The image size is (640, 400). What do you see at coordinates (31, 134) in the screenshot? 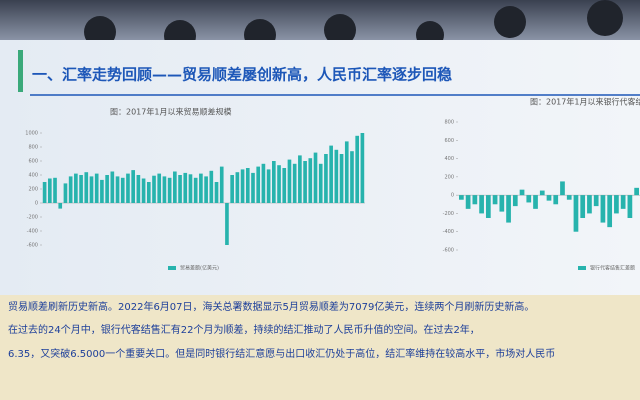
I see `y-tick-label: 1000` at bounding box center [31, 134].